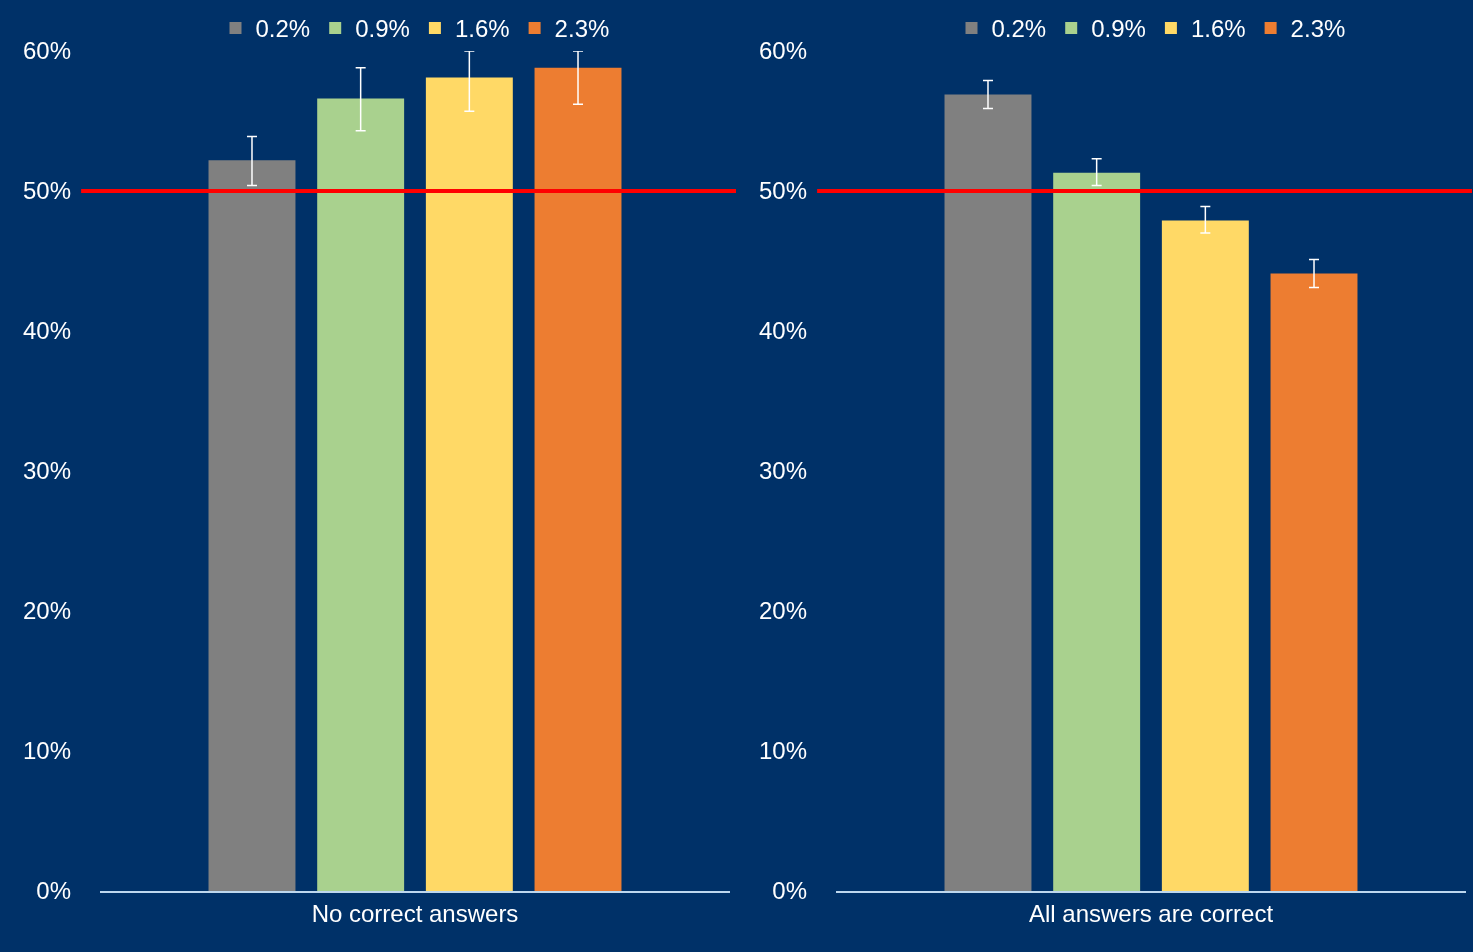 The image size is (1473, 952). What do you see at coordinates (415, 913) in the screenshot?
I see `x-tick-label: No correct answers` at bounding box center [415, 913].